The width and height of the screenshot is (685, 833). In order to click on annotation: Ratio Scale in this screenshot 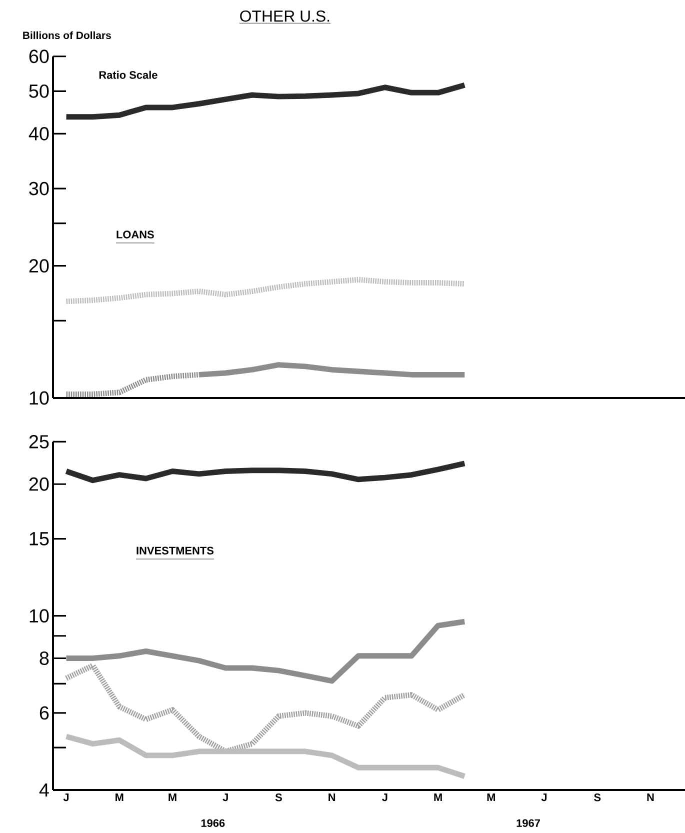, I will do `click(128, 74)`.